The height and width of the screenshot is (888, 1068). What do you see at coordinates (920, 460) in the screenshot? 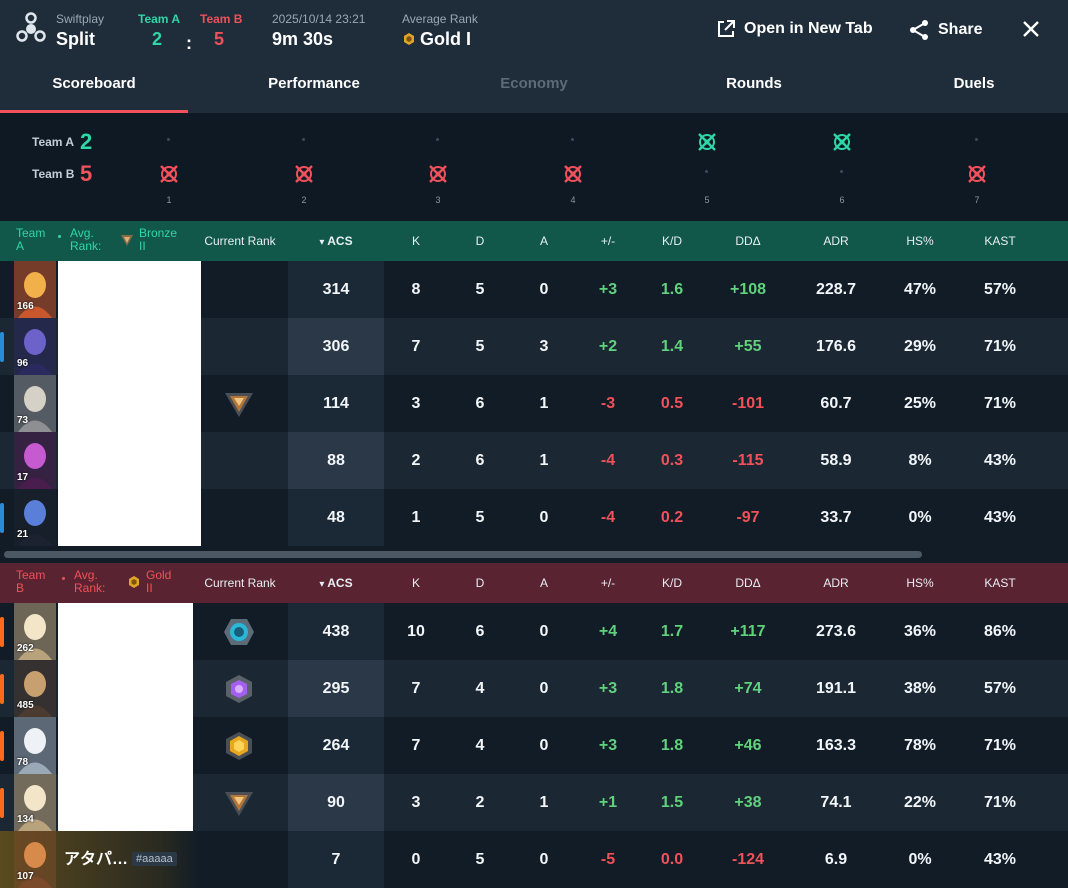
I see `hs-value: 8%` at bounding box center [920, 460].